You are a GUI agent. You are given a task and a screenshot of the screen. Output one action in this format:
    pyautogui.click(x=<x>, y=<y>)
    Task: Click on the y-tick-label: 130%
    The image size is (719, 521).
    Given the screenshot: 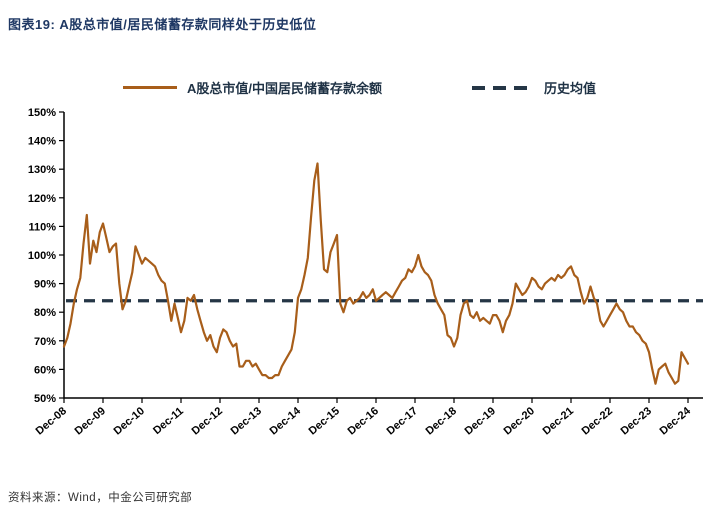 What is the action you would take?
    pyautogui.click(x=42, y=170)
    